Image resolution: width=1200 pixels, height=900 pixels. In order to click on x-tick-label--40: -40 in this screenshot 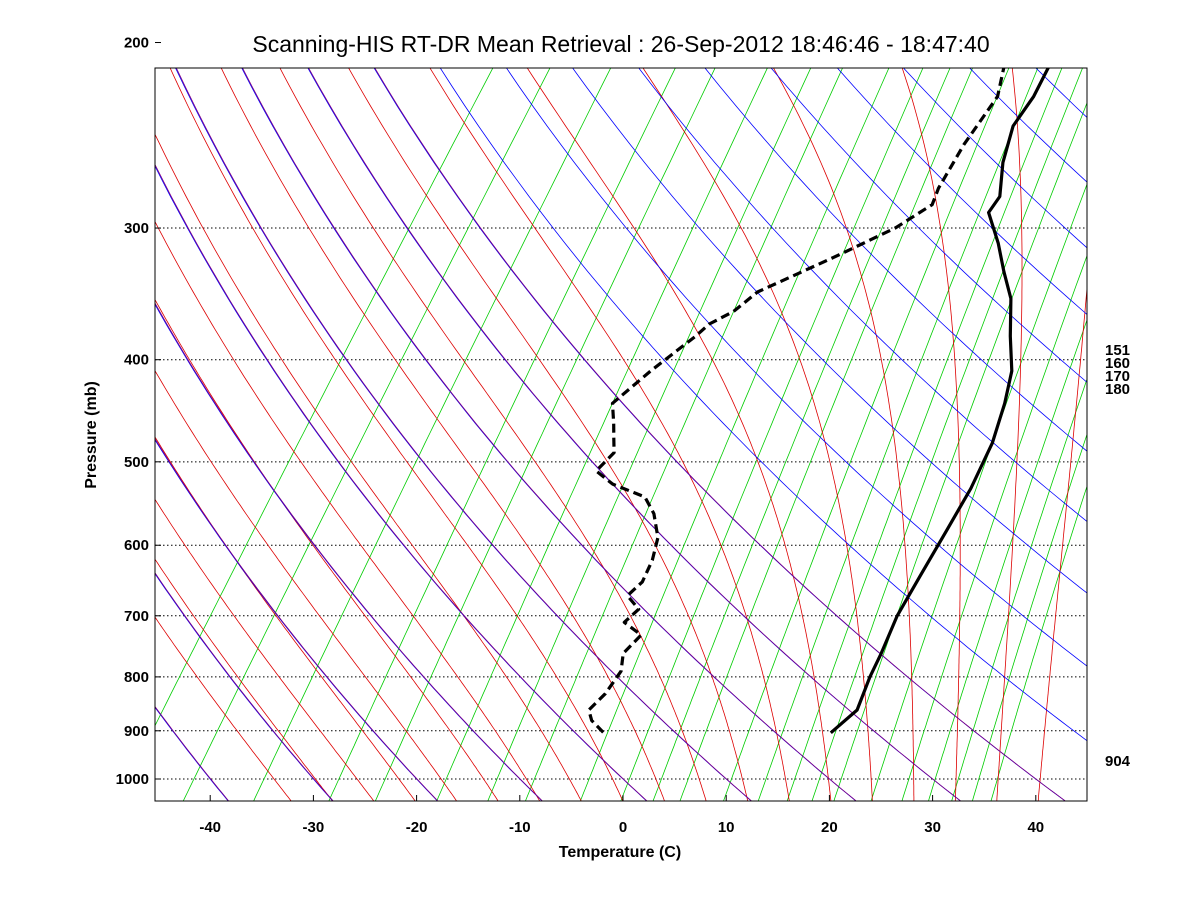, I will do `click(210, 827)`.